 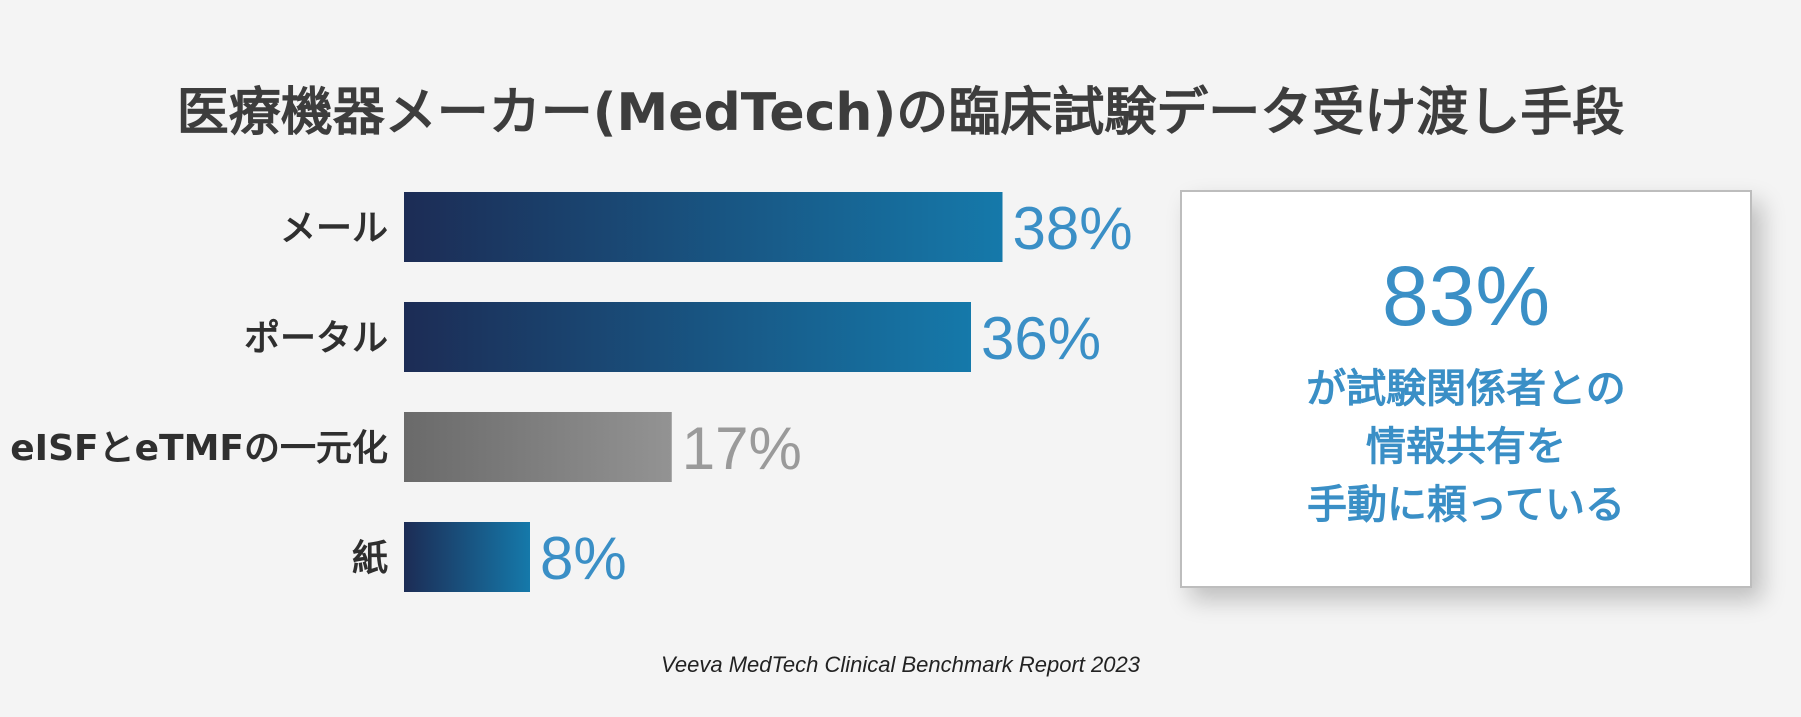 What do you see at coordinates (467, 557) in the screenshot?
I see `bar-paper` at bounding box center [467, 557].